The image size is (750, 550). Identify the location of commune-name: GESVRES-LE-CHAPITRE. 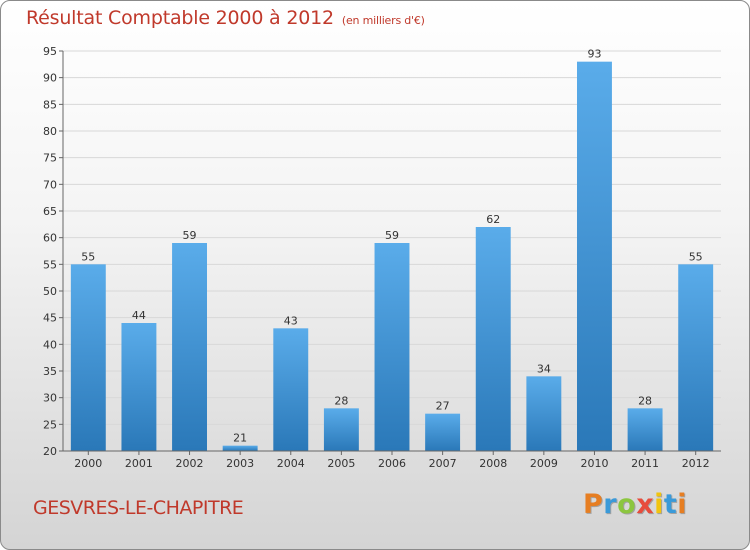
(138, 508).